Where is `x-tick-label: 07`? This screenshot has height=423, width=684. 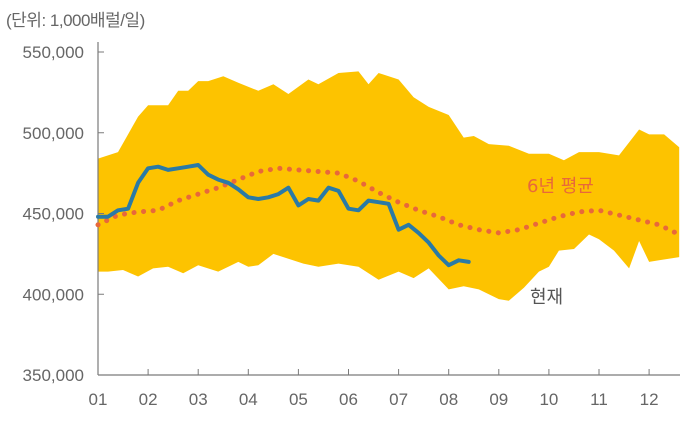
x-tick-label: 07 is located at coordinates (398, 399).